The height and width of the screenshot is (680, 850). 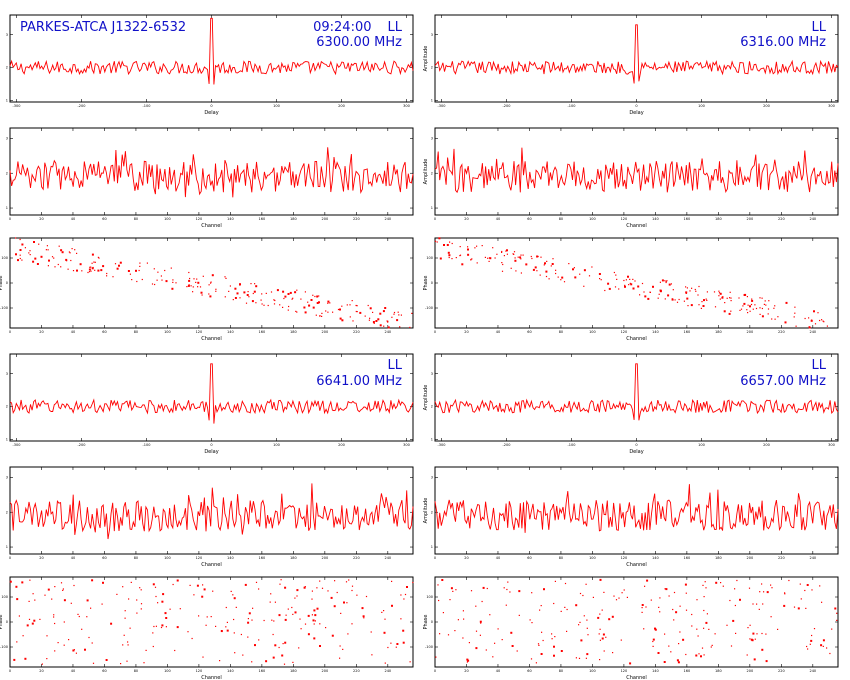 What do you see at coordinates (831, 445) in the screenshot?
I see `panel-1-1-delay-xtick-label-6: 300` at bounding box center [831, 445].